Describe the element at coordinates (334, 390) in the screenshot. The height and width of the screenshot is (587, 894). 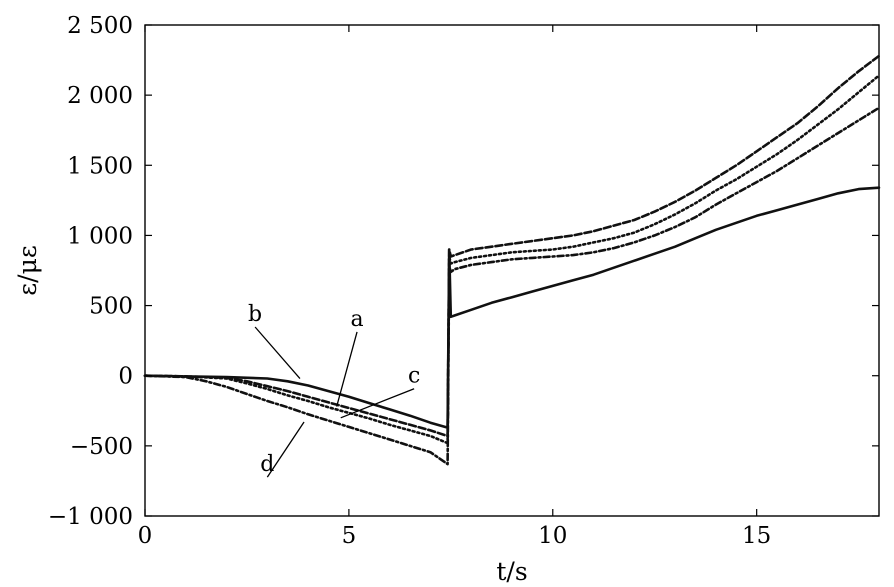
I see `annotation-group: b a c d` at that location.